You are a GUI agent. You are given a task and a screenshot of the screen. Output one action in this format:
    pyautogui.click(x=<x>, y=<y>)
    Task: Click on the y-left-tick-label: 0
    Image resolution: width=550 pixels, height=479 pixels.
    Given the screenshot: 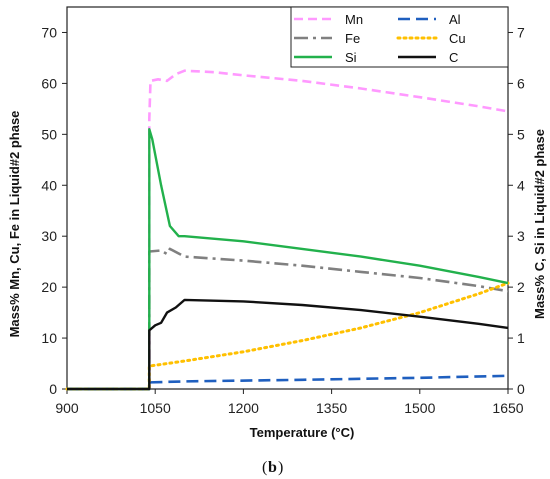 What is the action you would take?
    pyautogui.click(x=53, y=389)
    